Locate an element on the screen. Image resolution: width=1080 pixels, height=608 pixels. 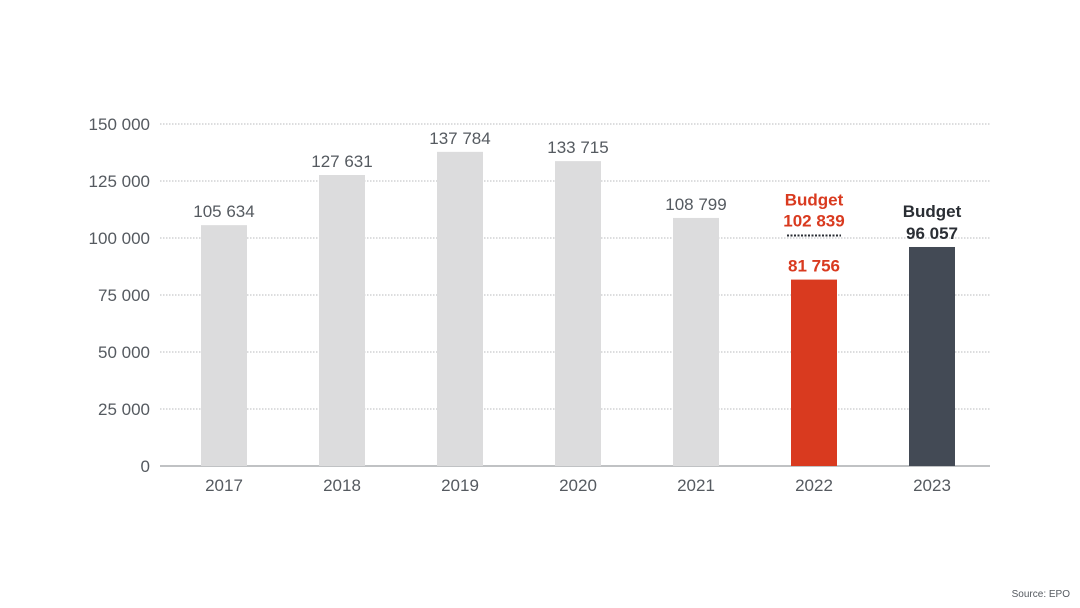
x-tick-label: 2020 is located at coordinates (578, 485).